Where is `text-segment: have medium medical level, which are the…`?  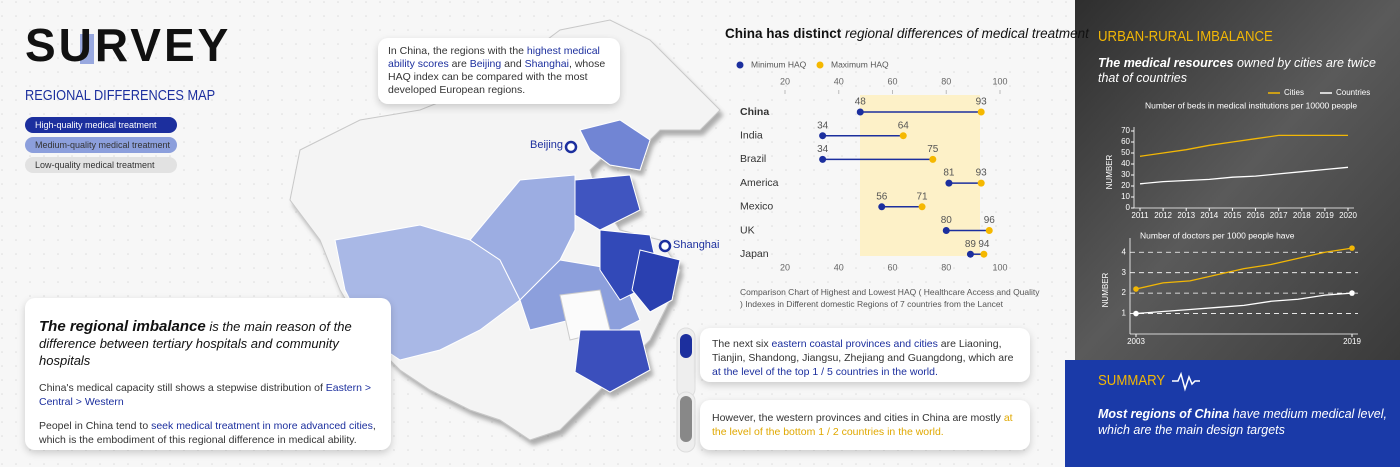 text-segment: have medium medical level, which are the… is located at coordinates (1242, 422).